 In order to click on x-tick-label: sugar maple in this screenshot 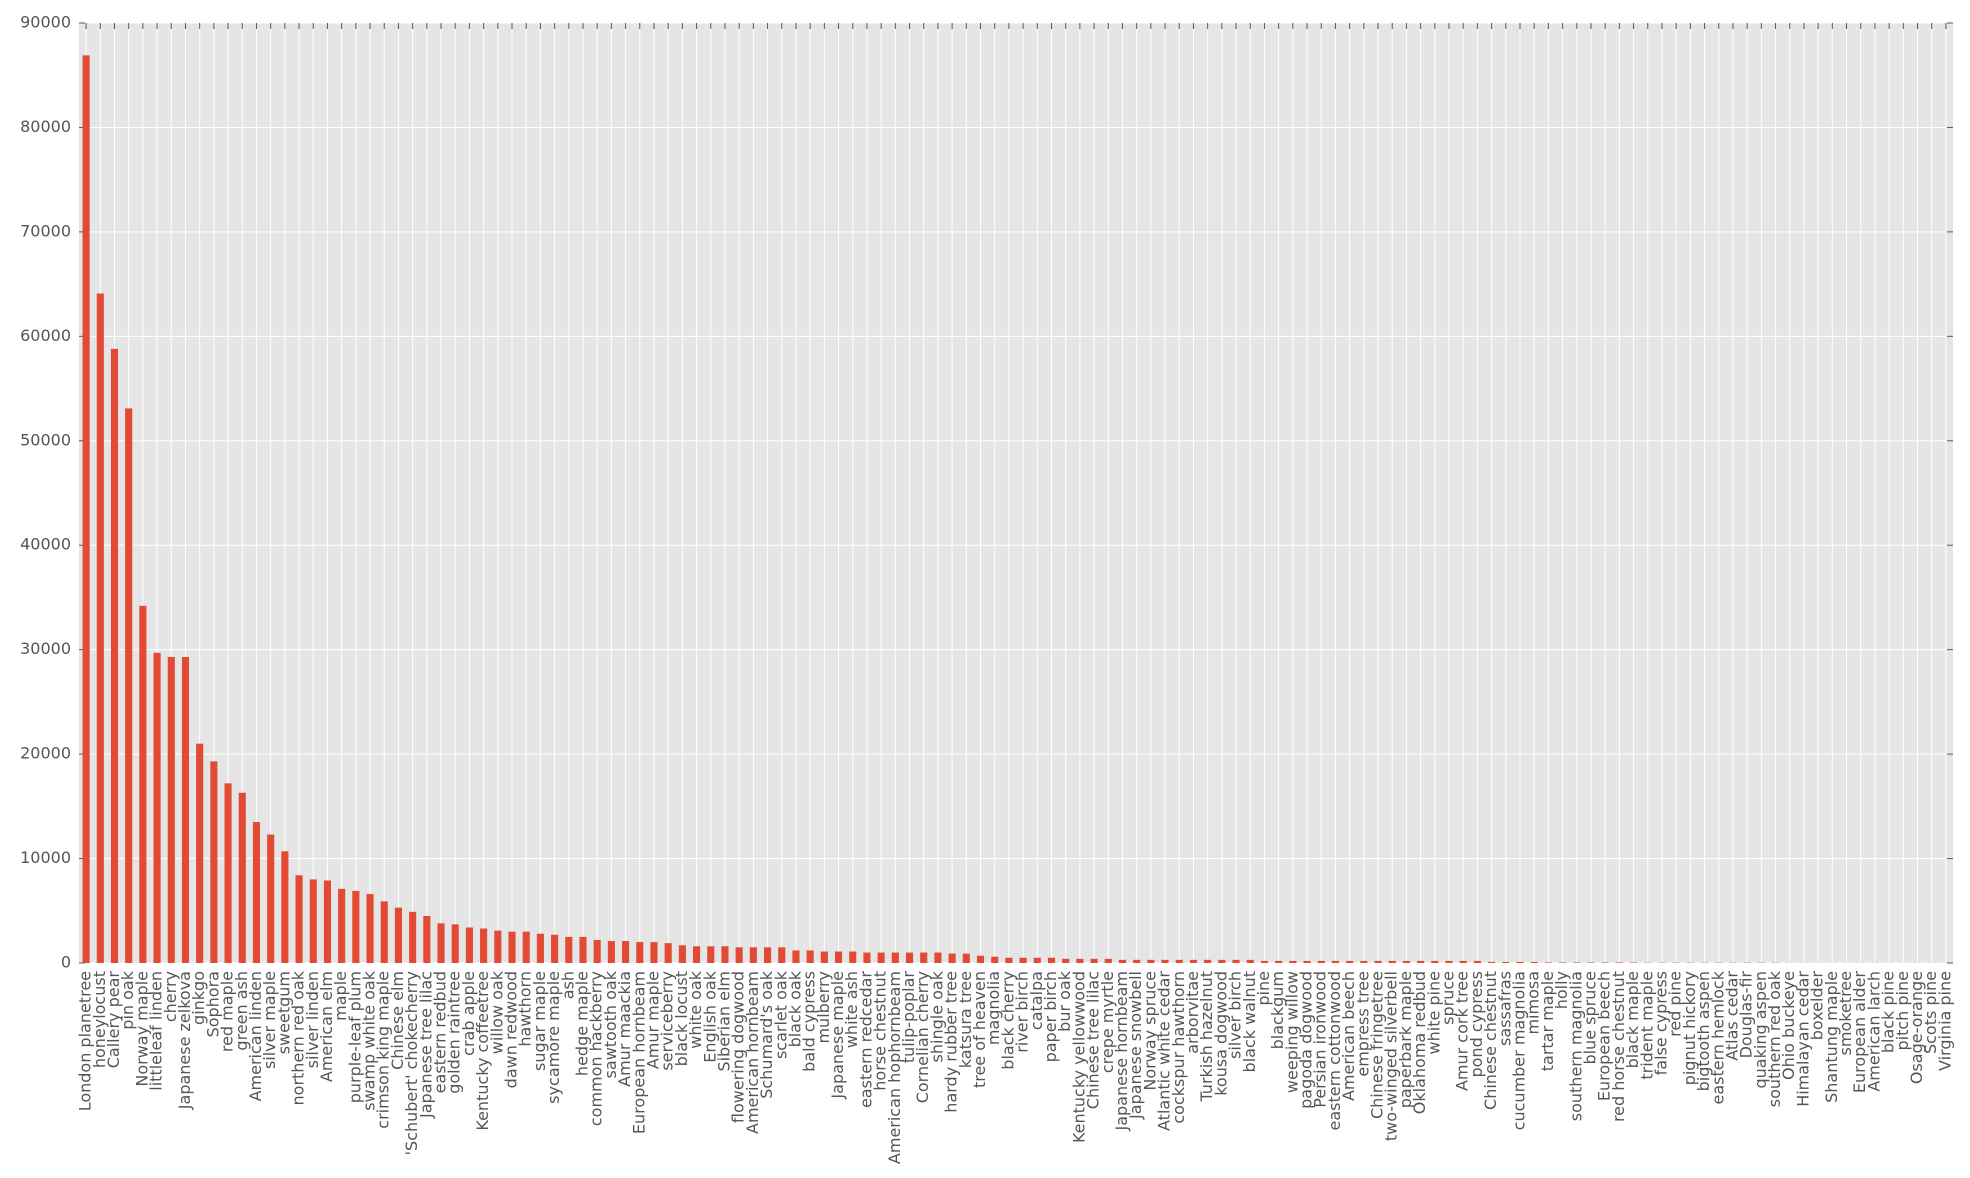, I will do `click(539, 1021)`.